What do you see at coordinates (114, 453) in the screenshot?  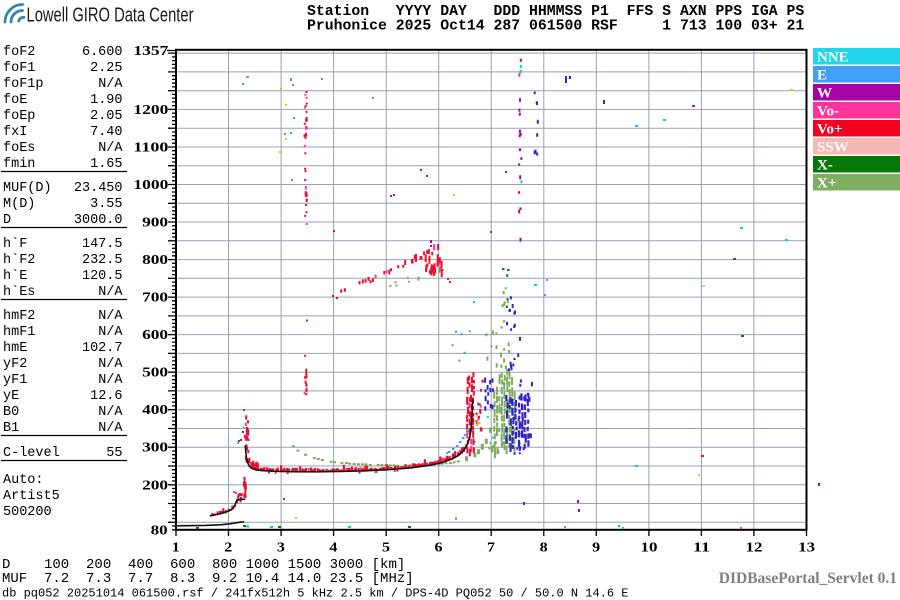 I see `svg-text: 55` at bounding box center [114, 453].